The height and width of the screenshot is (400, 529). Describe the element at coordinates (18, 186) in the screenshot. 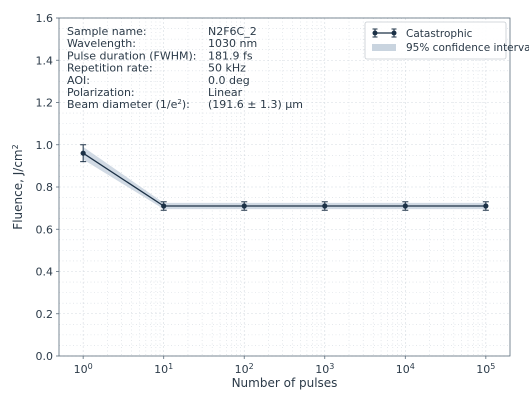

I see `y-axis-label: Fluence, J/cm2` at that location.